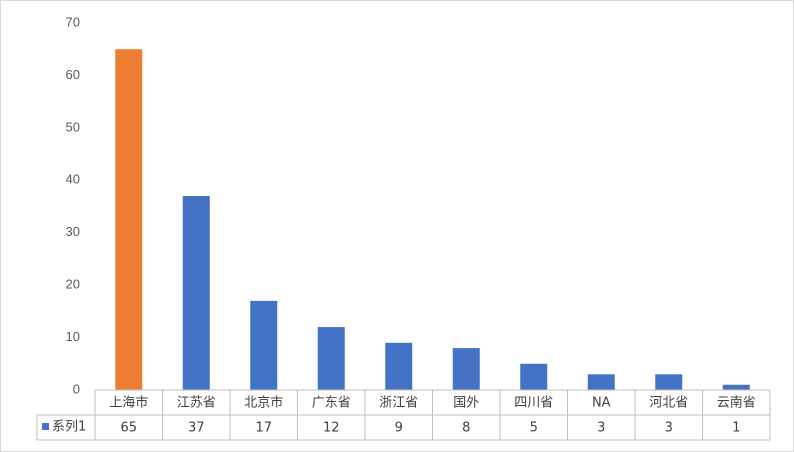 Image resolution: width=794 pixels, height=452 pixels. What do you see at coordinates (534, 428) in the screenshot?
I see `table-value: 5` at bounding box center [534, 428].